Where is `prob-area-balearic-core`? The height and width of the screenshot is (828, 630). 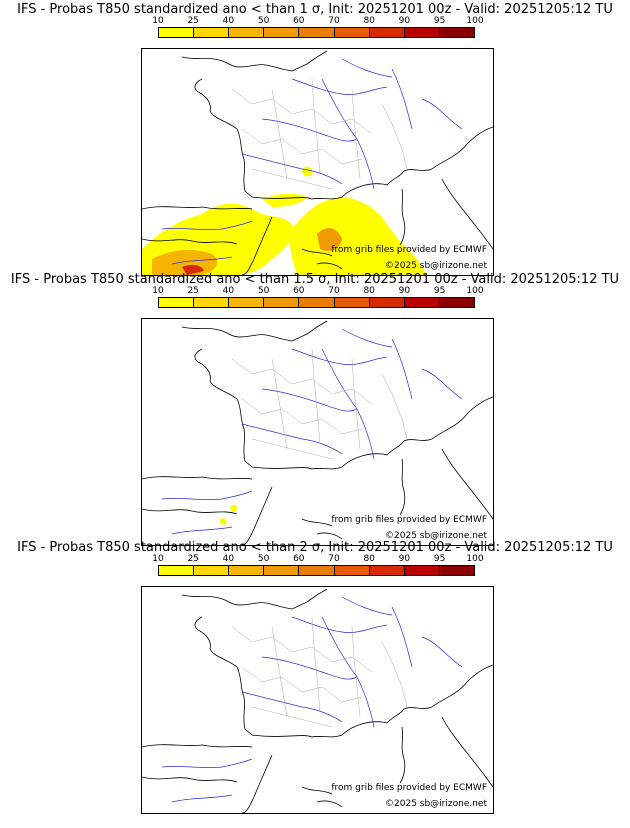
prob-area-balearic-core is located at coordinates (329, 239).